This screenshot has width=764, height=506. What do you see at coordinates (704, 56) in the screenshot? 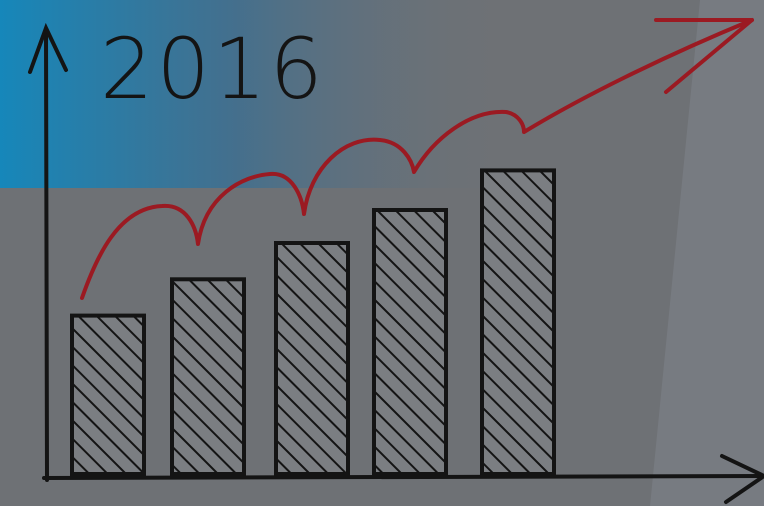
I see `trend-arrowhead` at bounding box center [704, 56].